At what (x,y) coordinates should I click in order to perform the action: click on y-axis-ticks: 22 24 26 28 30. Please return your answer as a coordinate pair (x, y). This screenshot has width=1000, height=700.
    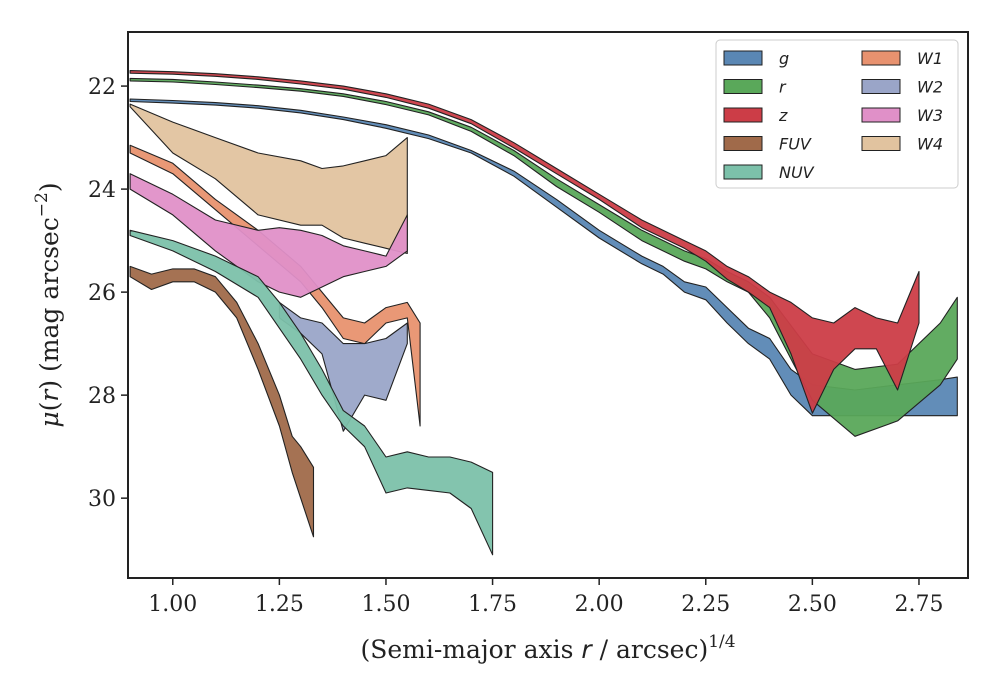
    Looking at the image, I should click on (108, 293).